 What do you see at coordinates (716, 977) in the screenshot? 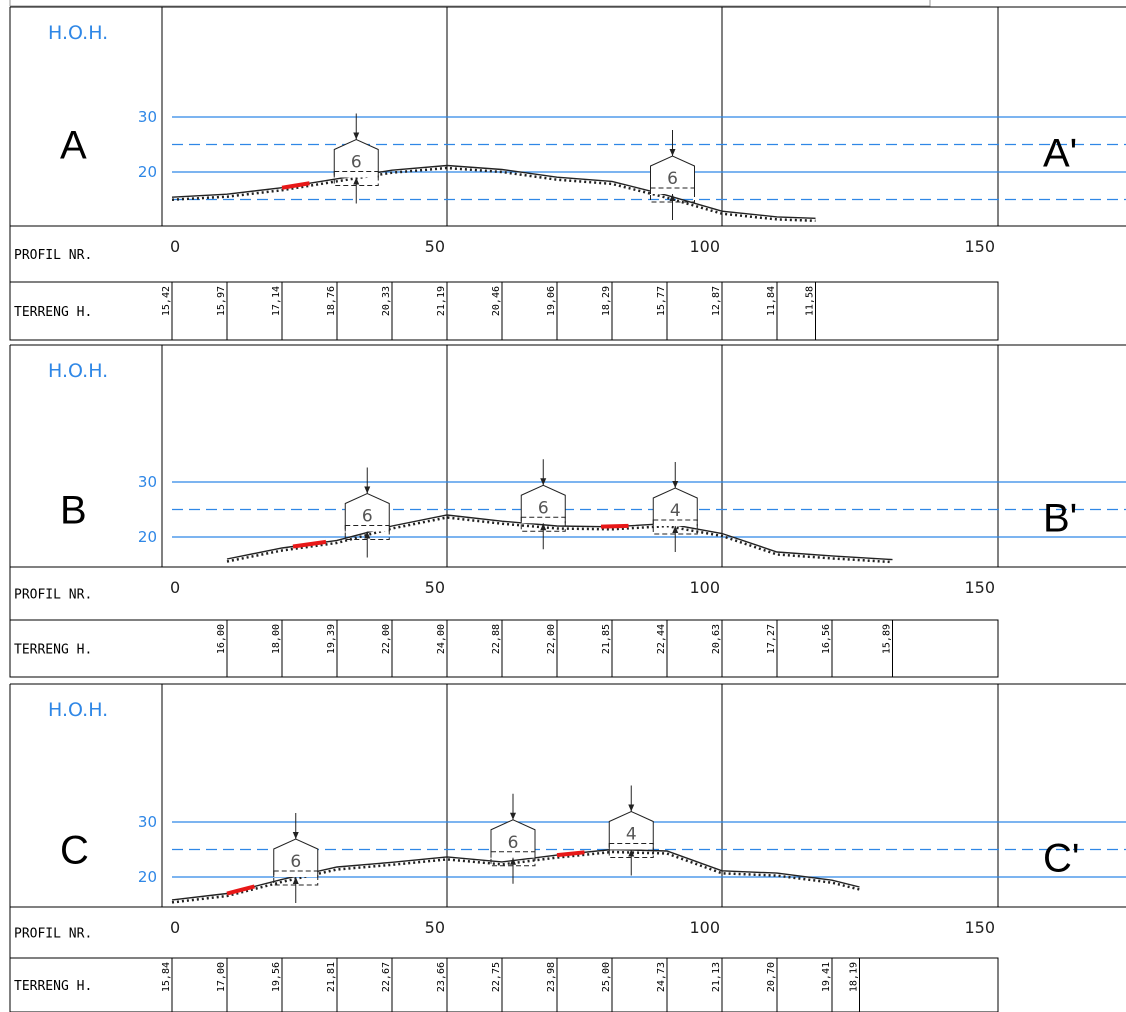
I see `terreng-value: 21,13` at bounding box center [716, 977].